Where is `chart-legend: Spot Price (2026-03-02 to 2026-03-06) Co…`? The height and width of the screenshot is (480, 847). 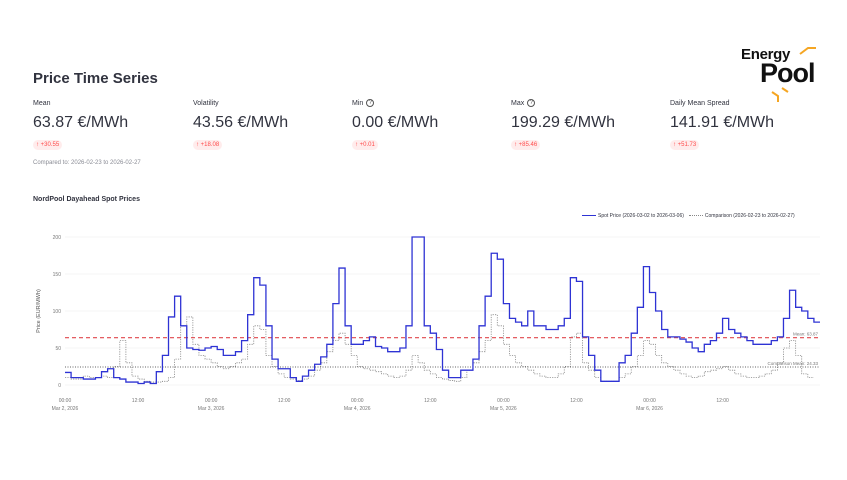 chart-legend: Spot Price (2026-03-02 to 2026-03-06) Co… is located at coordinates (688, 216).